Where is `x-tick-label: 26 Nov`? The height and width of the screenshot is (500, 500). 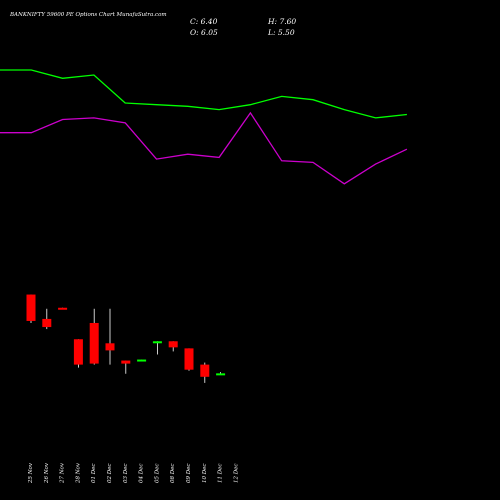
x-tick-label: 26 Nov is located at coordinates (47, 473).